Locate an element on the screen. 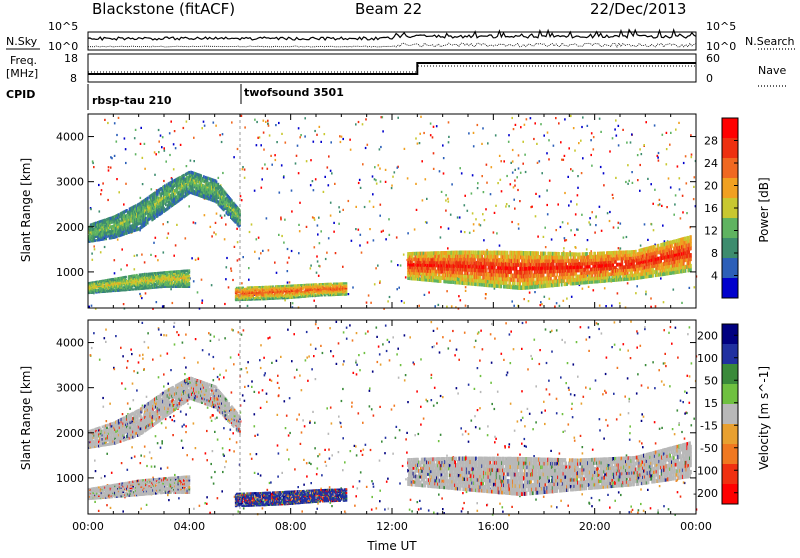 Image resolution: width=800 pixels, height=558 pixels. freq-unit-label: [MHz] is located at coordinates (22, 73).